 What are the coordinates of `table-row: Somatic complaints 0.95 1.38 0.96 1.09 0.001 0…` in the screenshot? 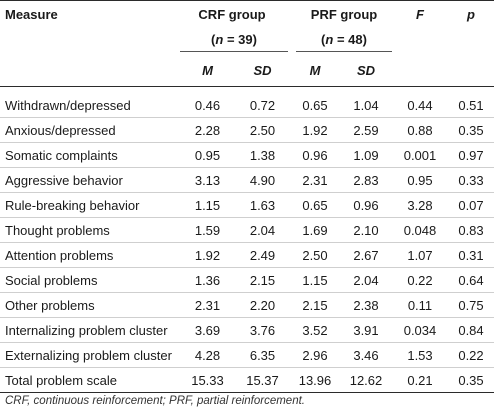 It's located at (247, 155).